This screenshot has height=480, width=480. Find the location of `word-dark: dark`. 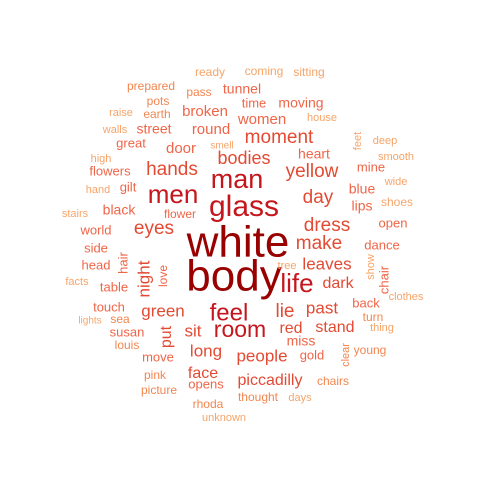

word-dark: dark is located at coordinates (338, 283).